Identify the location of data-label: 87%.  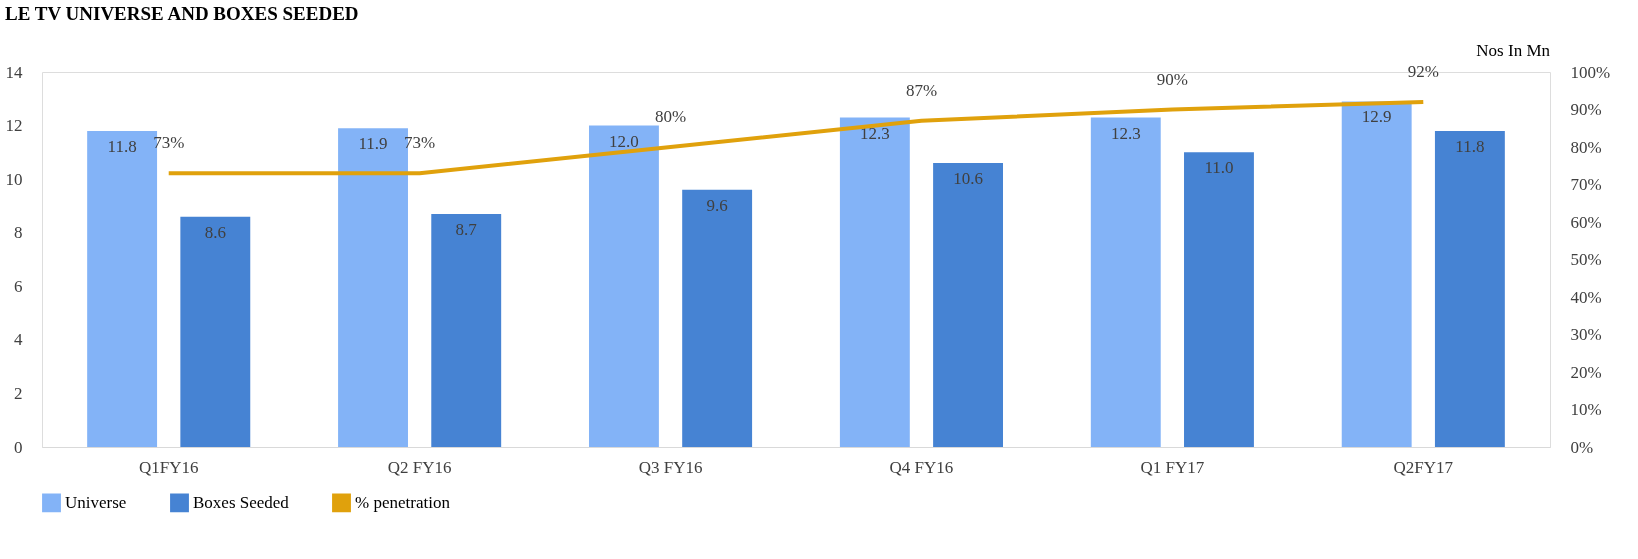
(921, 90).